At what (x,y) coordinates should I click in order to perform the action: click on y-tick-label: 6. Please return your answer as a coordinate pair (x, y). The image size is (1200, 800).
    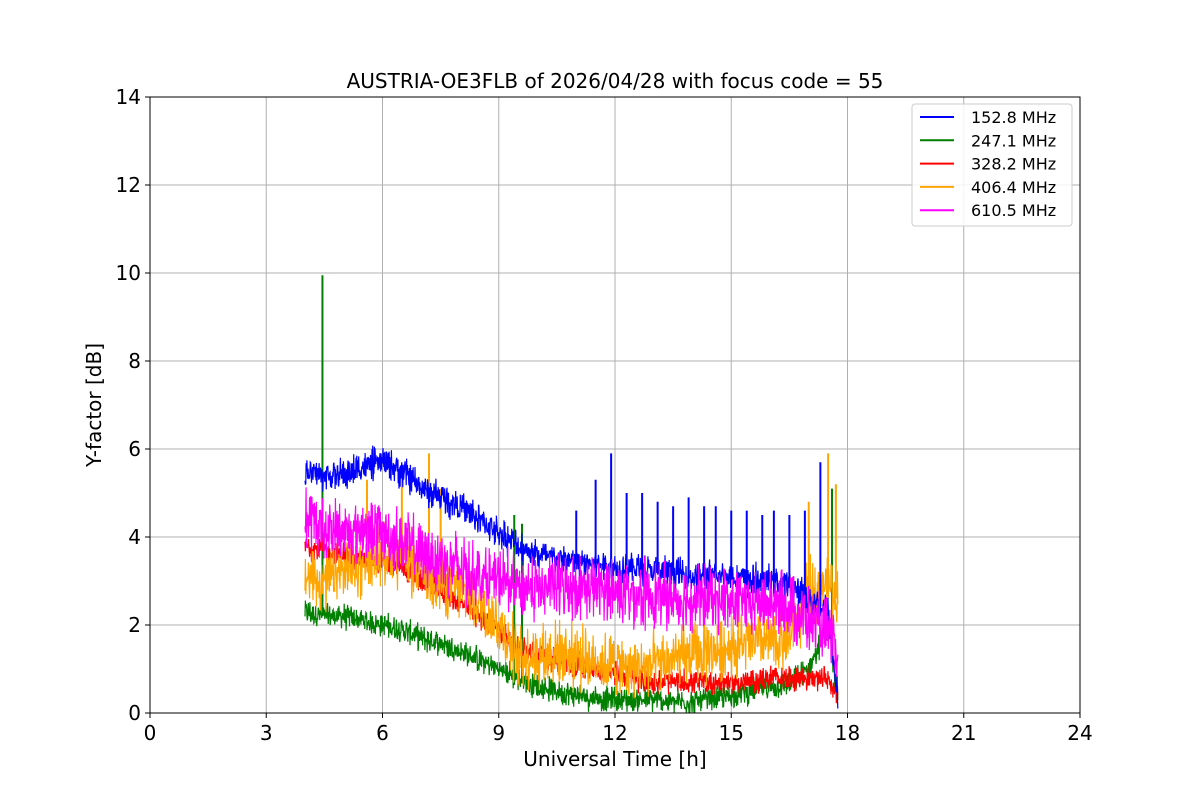
    Looking at the image, I should click on (134, 449).